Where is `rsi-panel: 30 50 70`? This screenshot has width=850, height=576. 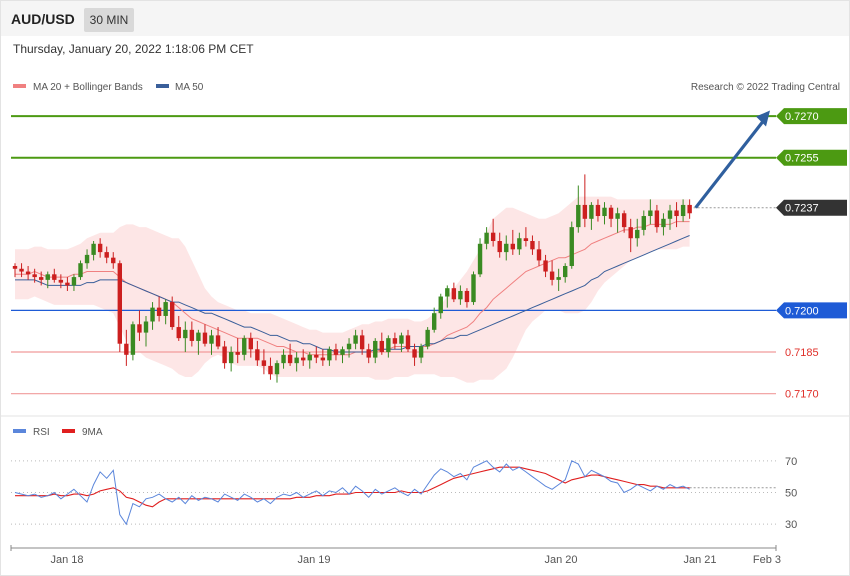 rsi-panel: 30 50 70 is located at coordinates (404, 493).